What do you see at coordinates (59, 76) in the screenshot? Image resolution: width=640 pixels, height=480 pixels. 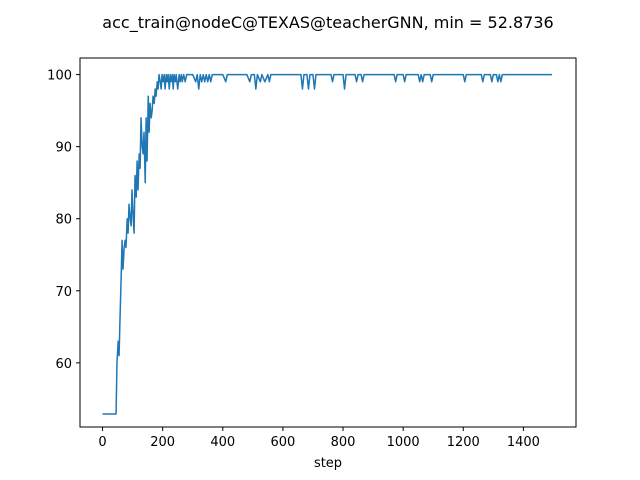 I see `y-tick-label: 100` at bounding box center [59, 76].